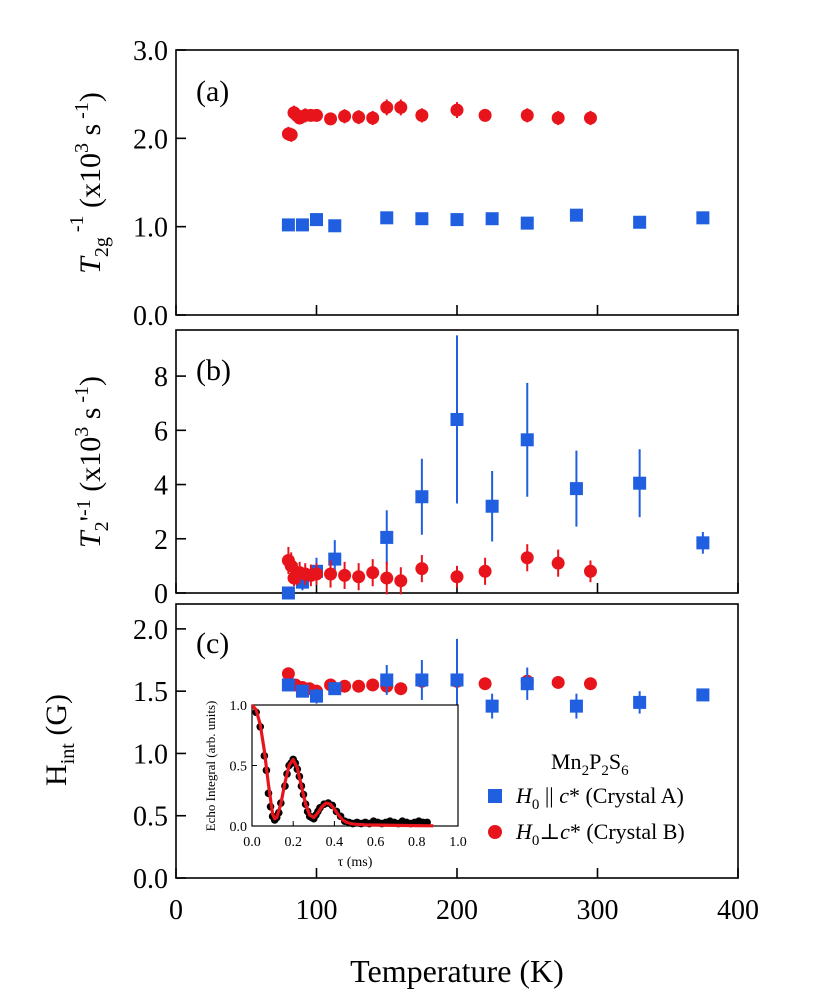  What do you see at coordinates (59, 740) in the screenshot?
I see `panel-c-y-axis-label: Hint (G)` at bounding box center [59, 740].